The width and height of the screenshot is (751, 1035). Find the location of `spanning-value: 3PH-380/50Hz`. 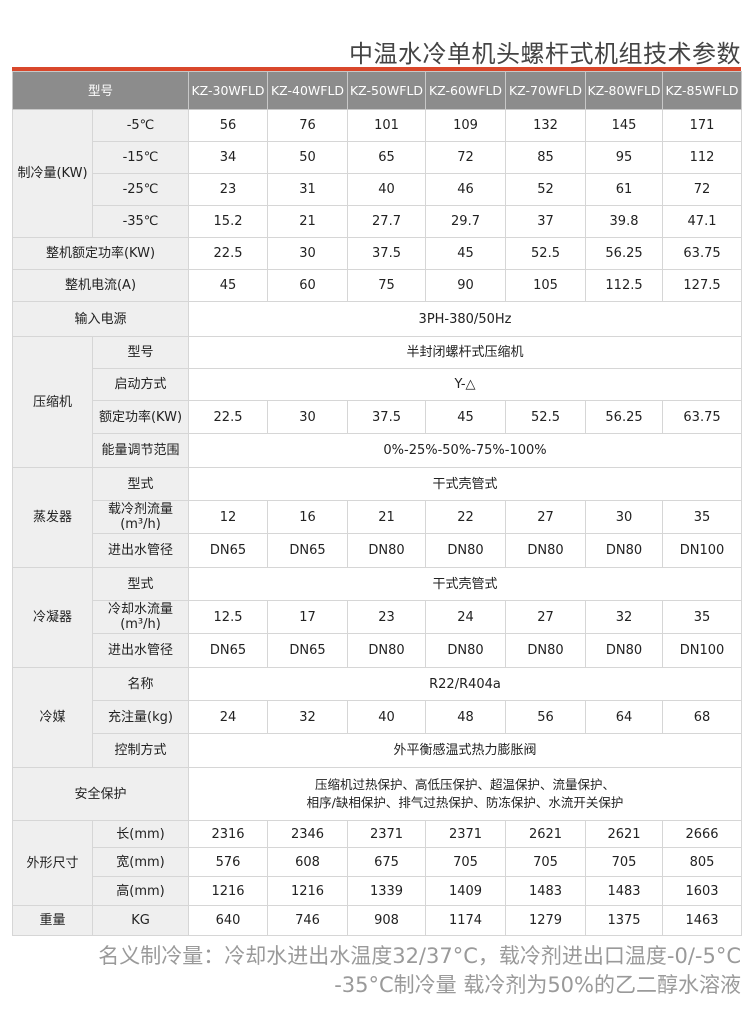

spanning-value: 3PH-380/50Hz is located at coordinates (465, 319).